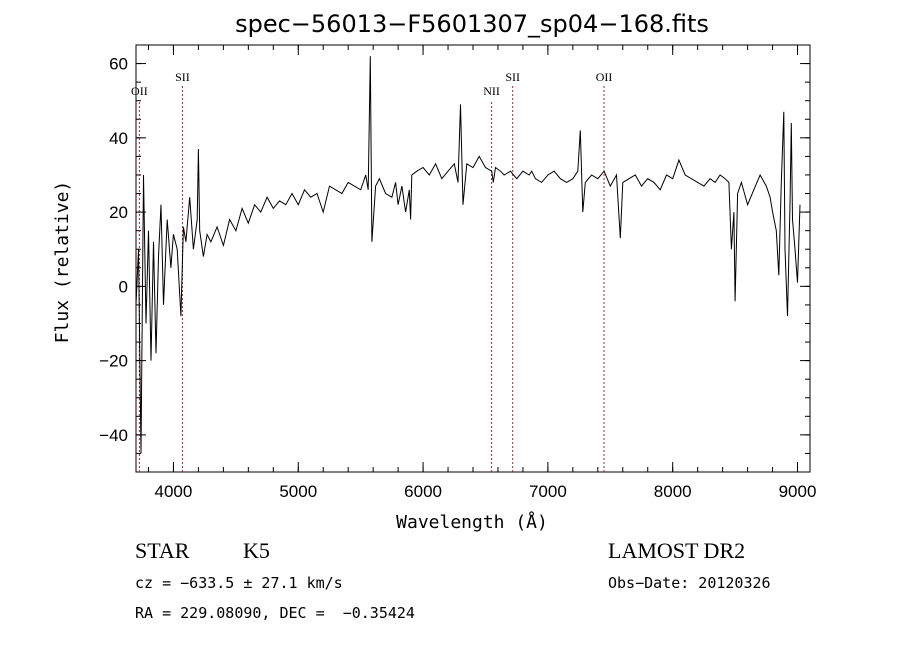  I want to click on y-axis-label: Flux (relative), so click(62, 262).